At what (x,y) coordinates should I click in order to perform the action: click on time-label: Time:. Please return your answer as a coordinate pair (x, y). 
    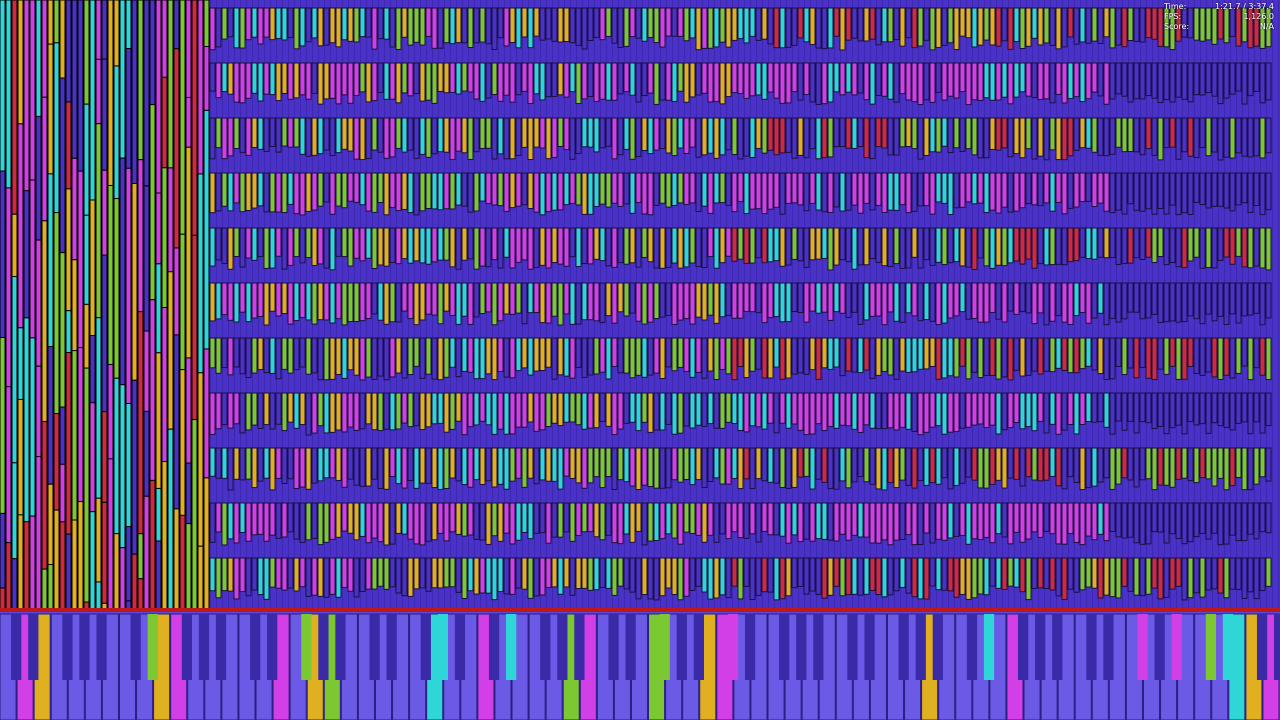
    Looking at the image, I should click on (1175, 6).